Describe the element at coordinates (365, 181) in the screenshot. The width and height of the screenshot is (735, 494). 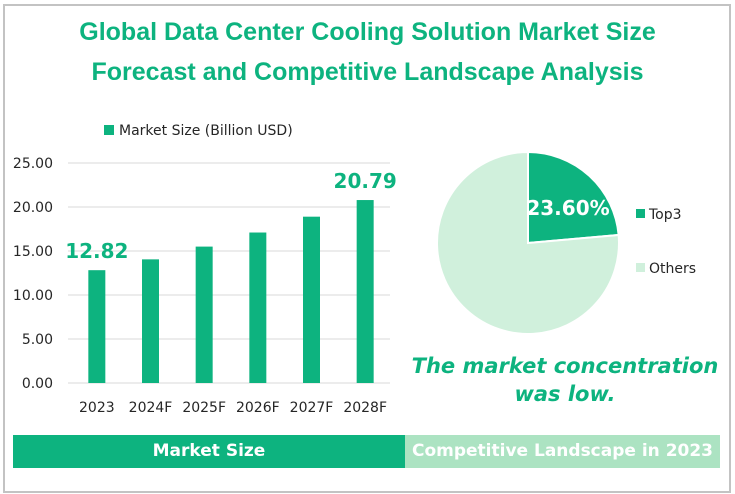
I see `bar-data-label: 20.79` at that location.